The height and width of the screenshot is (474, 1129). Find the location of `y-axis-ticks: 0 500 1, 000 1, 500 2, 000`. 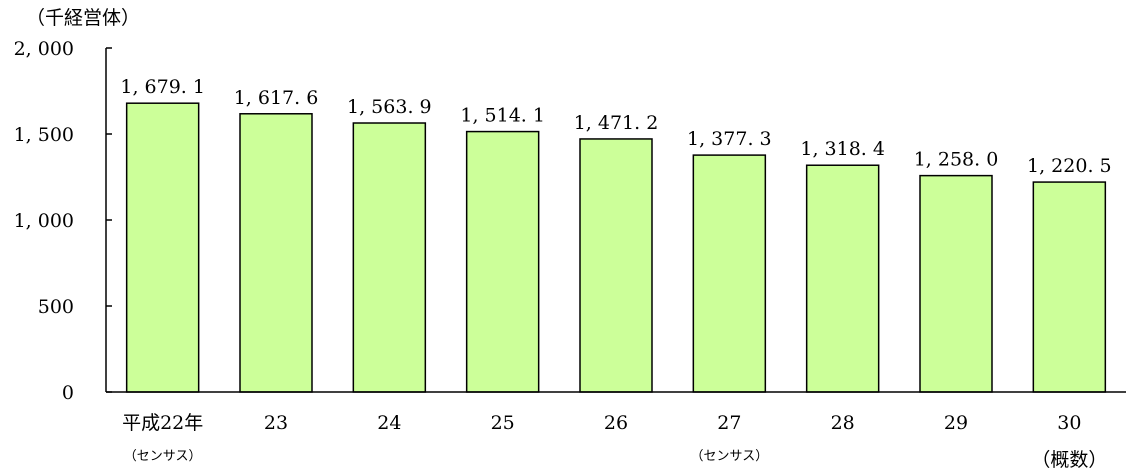

y-axis-ticks: 0 500 1, 000 1, 500 2, 000 is located at coordinates (63, 221).